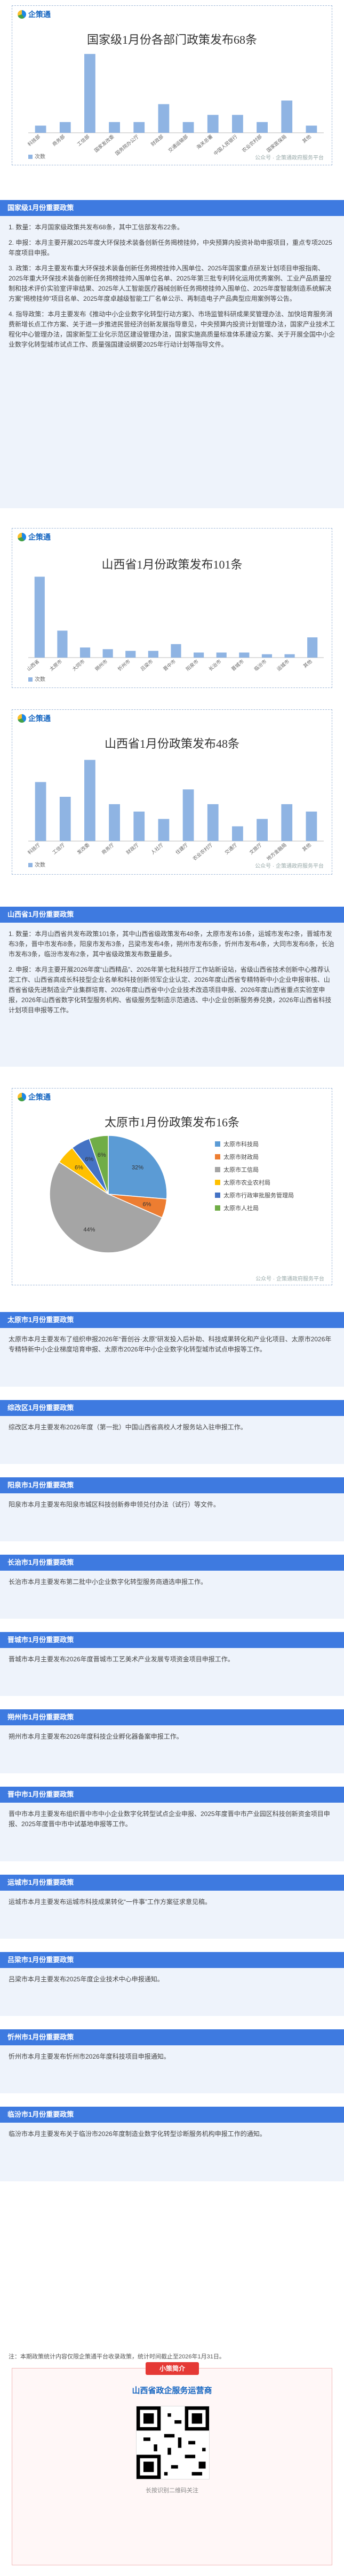  Describe the element at coordinates (172, 208) in the screenshot. I see `section-title-national: 国家级1月份重要政策` at that location.